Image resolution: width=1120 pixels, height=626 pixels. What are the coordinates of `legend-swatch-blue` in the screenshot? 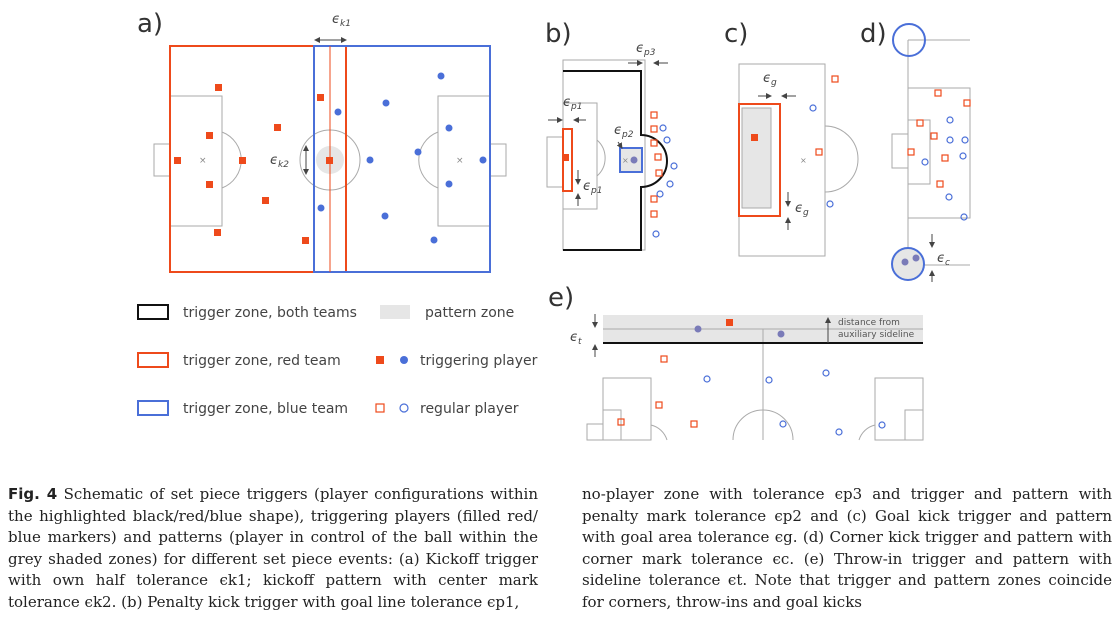 It's located at (153, 408).